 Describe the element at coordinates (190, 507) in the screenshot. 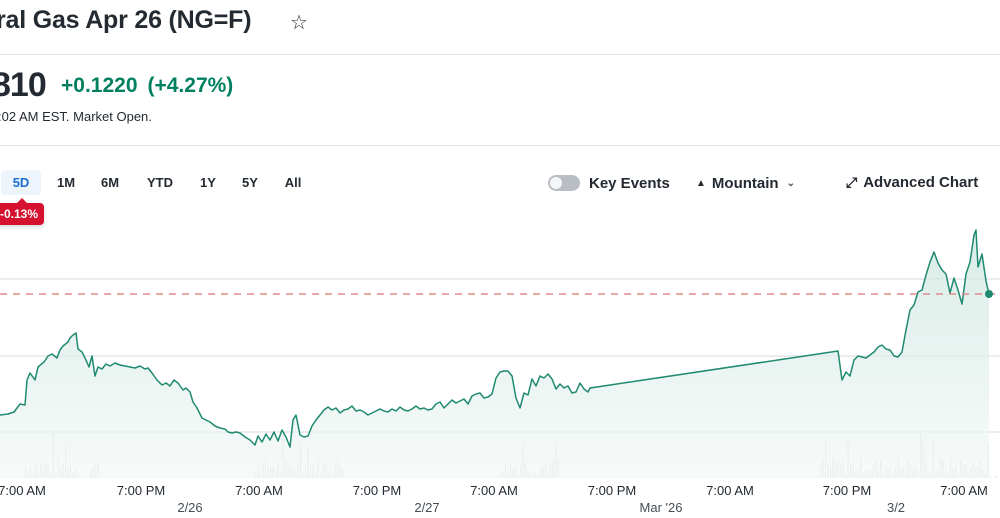

I see `x-date-label: 2/26` at that location.